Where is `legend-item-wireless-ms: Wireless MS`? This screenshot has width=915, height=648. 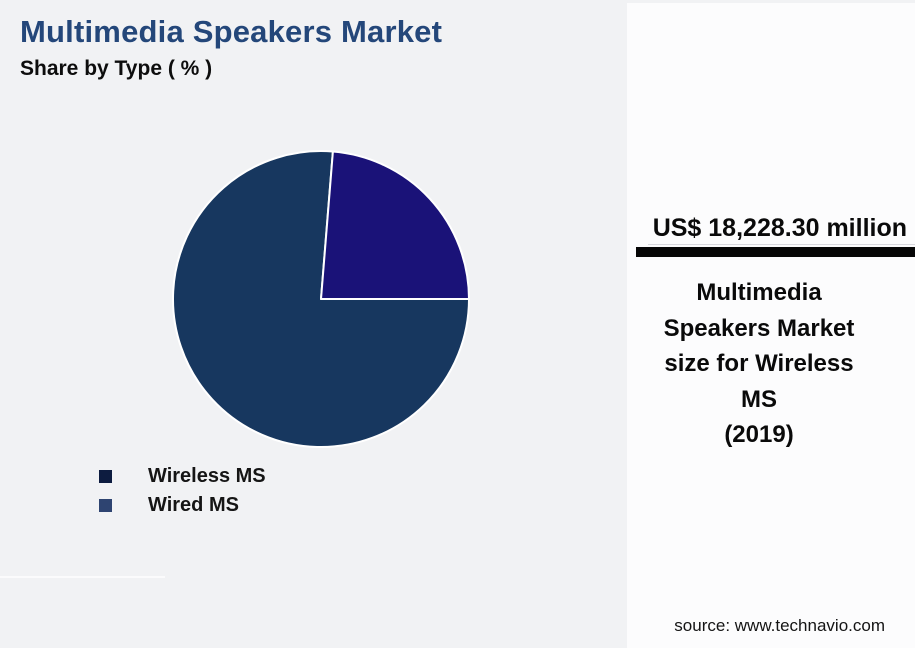 legend-item-wireless-ms: Wireless MS is located at coordinates (182, 476).